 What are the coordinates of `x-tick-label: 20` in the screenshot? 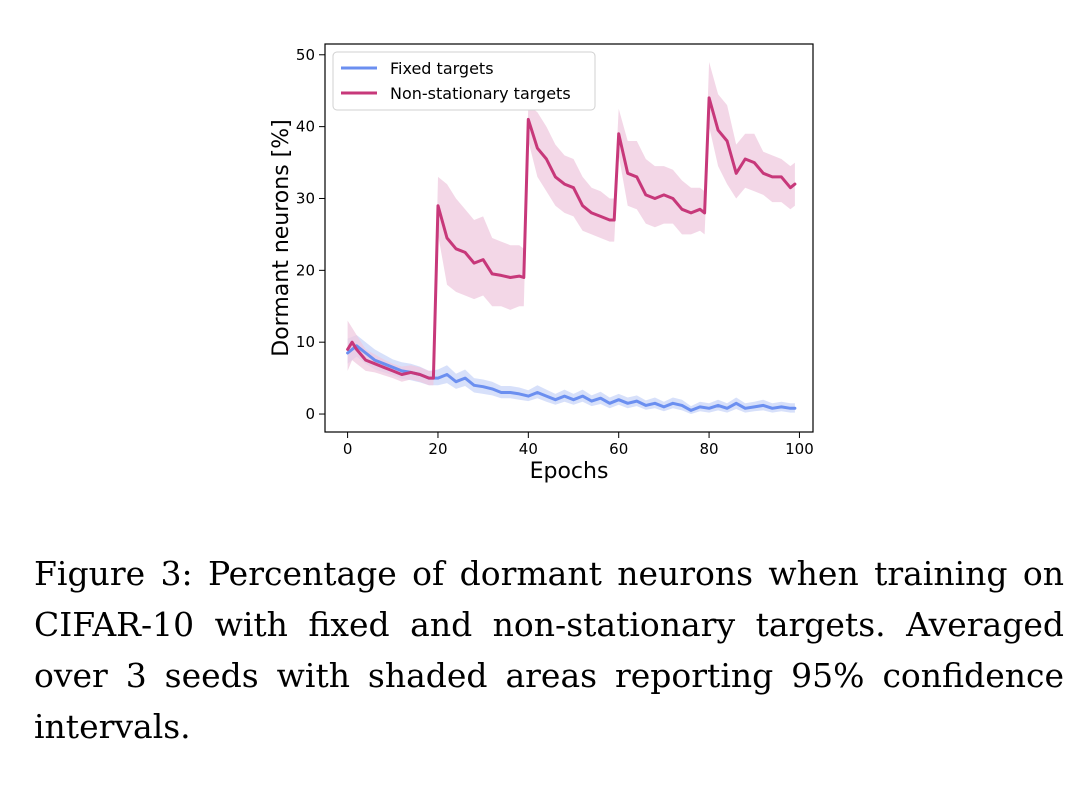 It's located at (437, 449).